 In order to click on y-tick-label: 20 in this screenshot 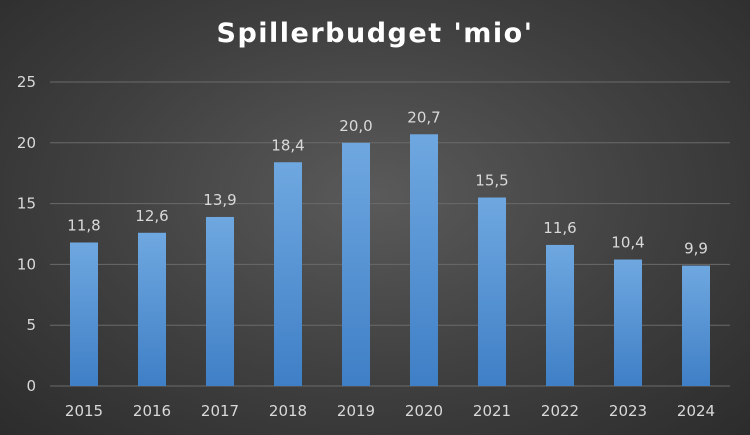, I will do `click(26, 143)`.